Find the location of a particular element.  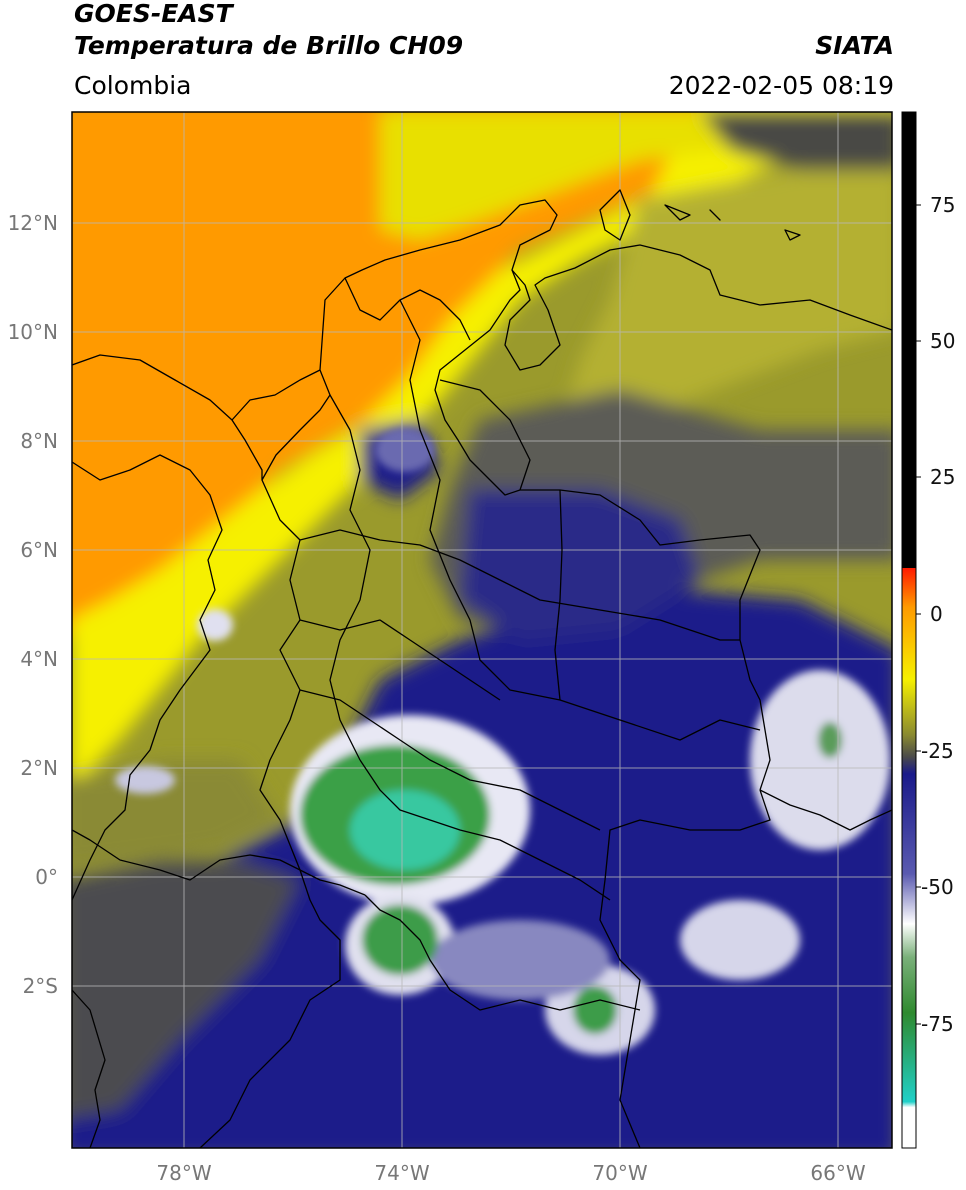

cloud-white-se is located at coordinates (740, 940).